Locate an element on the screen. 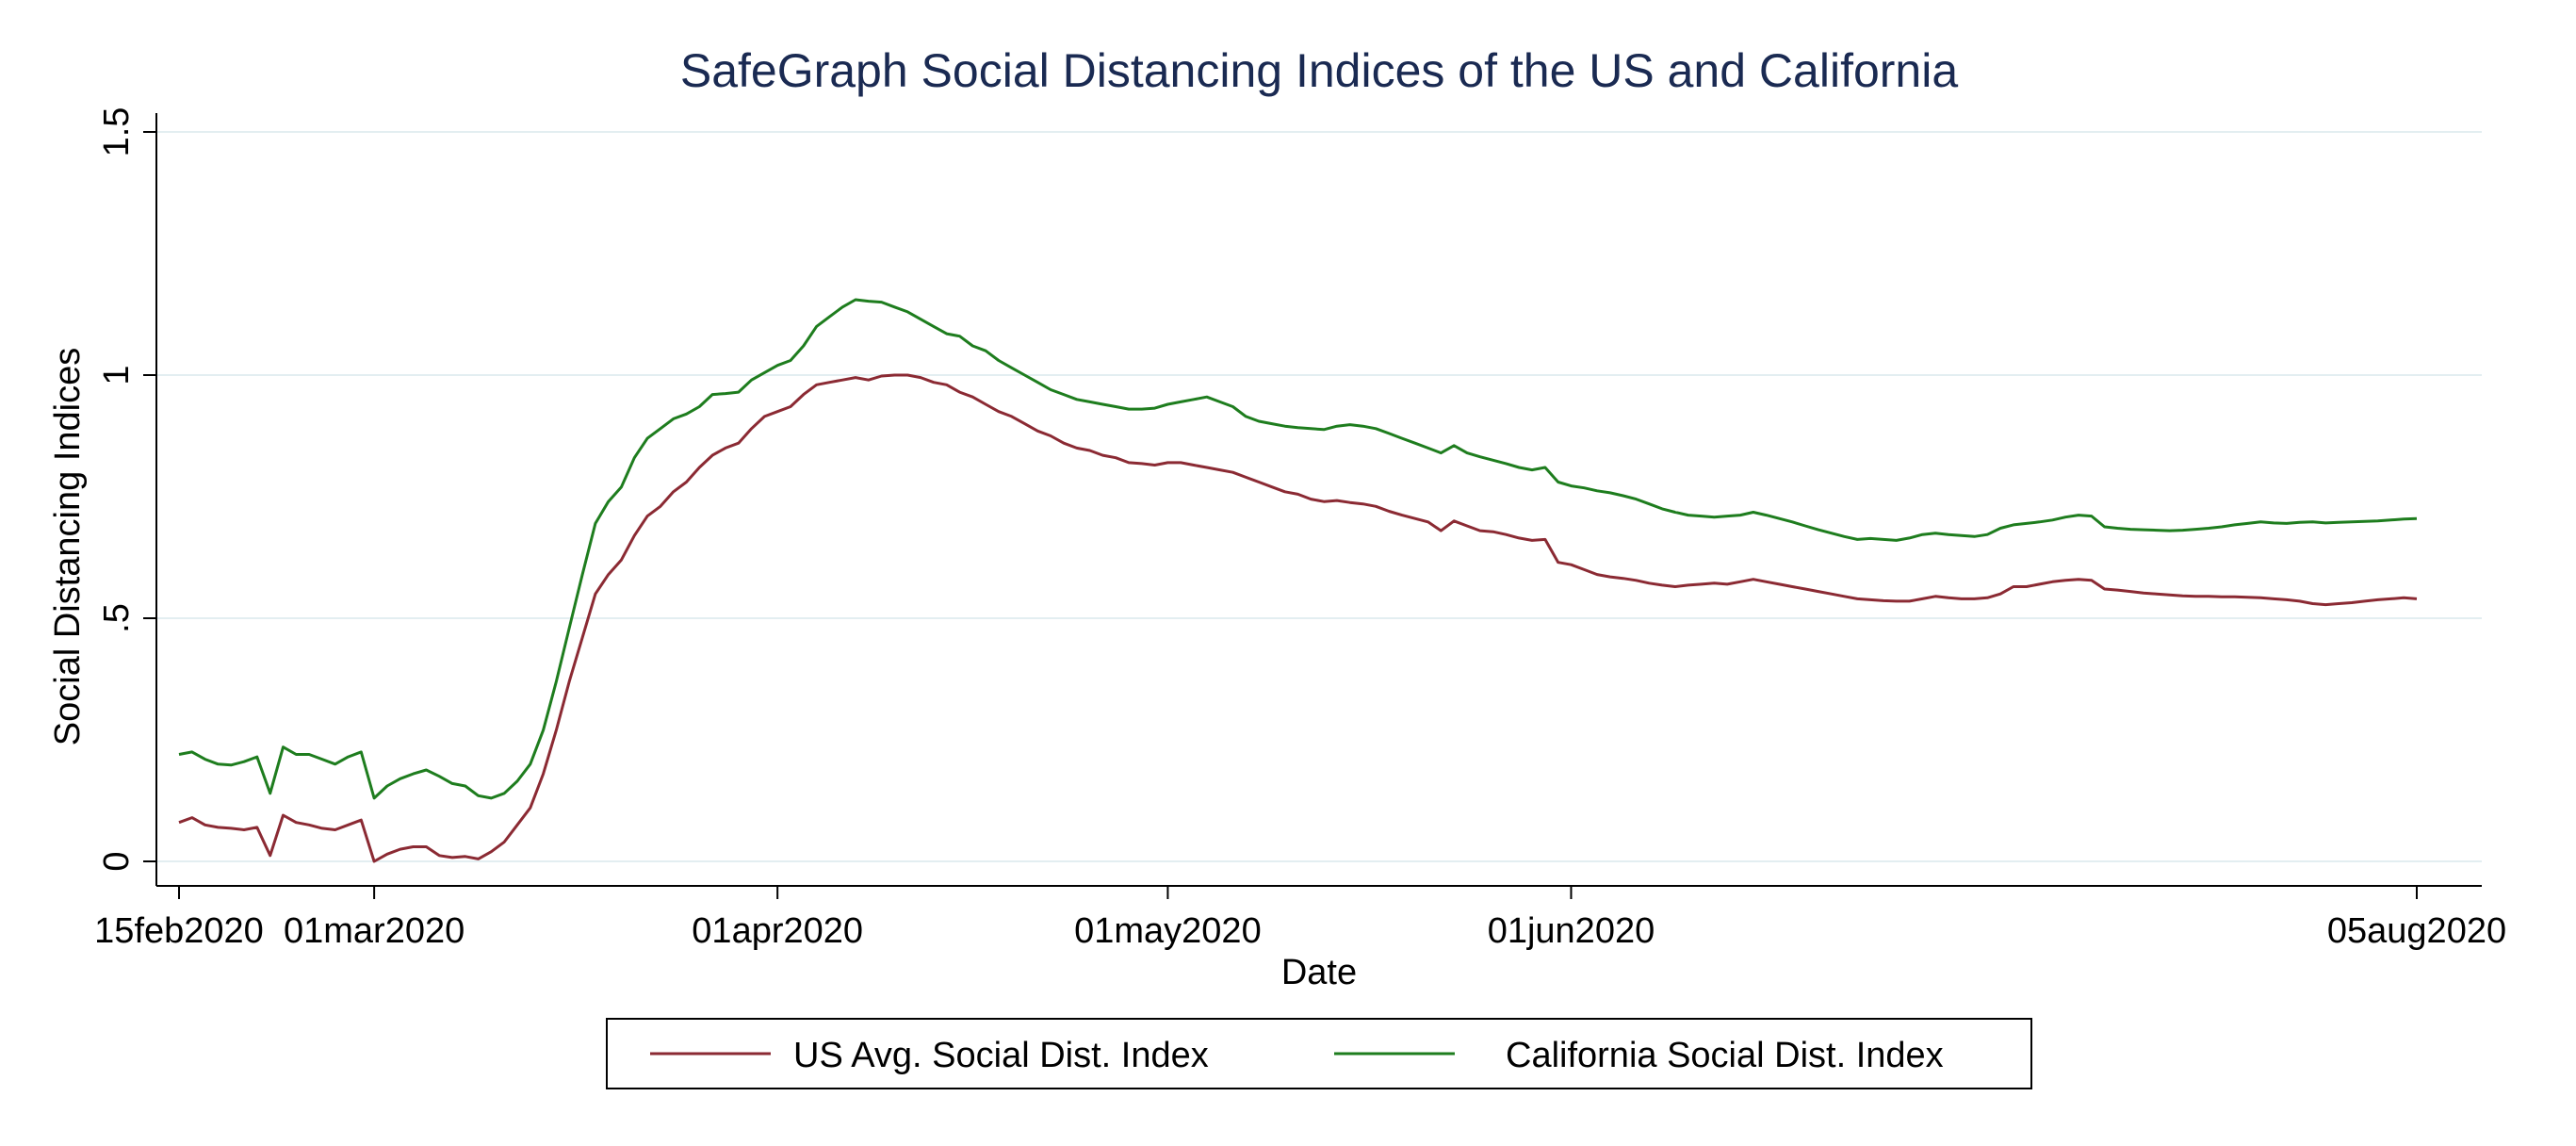 Image resolution: width=2576 pixels, height=1146 pixels. x-tick-label: 01mar2020 is located at coordinates (374, 931).